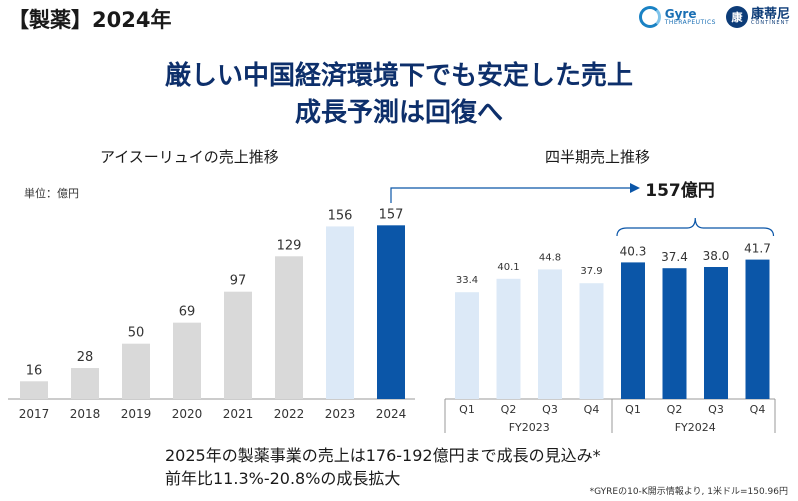 The height and width of the screenshot is (501, 798). Describe the element at coordinates (770, 14) in the screenshot. I see `continent-logo-name: 康蒂尼` at that location.